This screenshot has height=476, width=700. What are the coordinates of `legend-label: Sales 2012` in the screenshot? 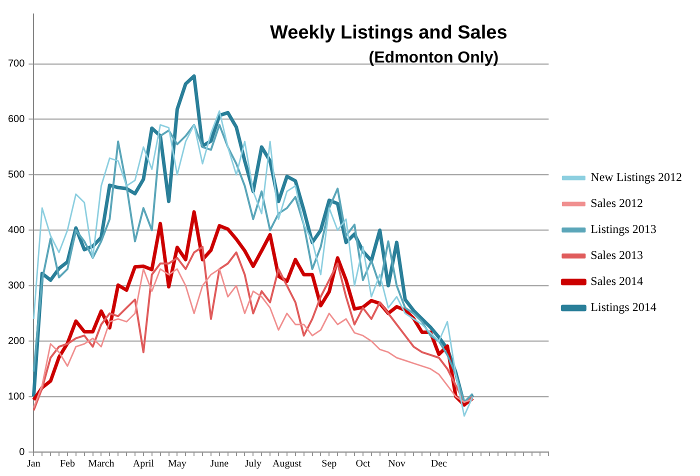 It's located at (617, 203).